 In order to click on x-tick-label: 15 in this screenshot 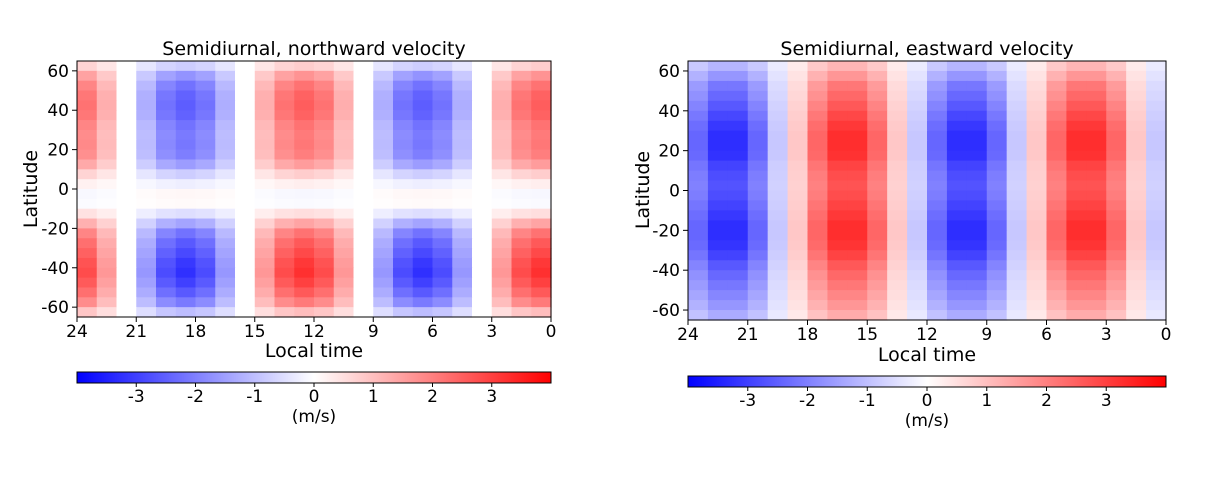, I will do `click(255, 332)`.